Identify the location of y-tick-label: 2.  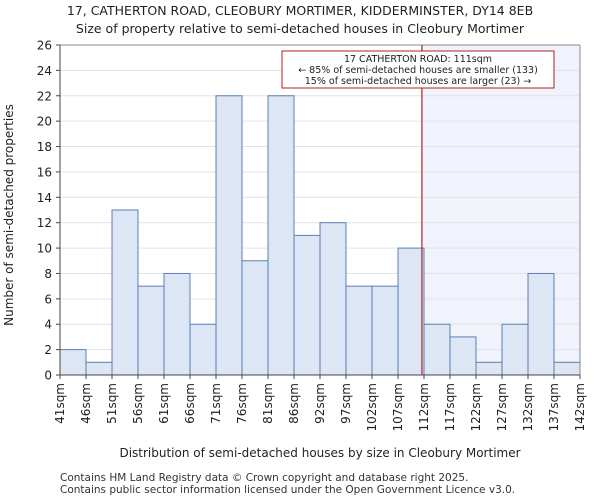
(48, 350).